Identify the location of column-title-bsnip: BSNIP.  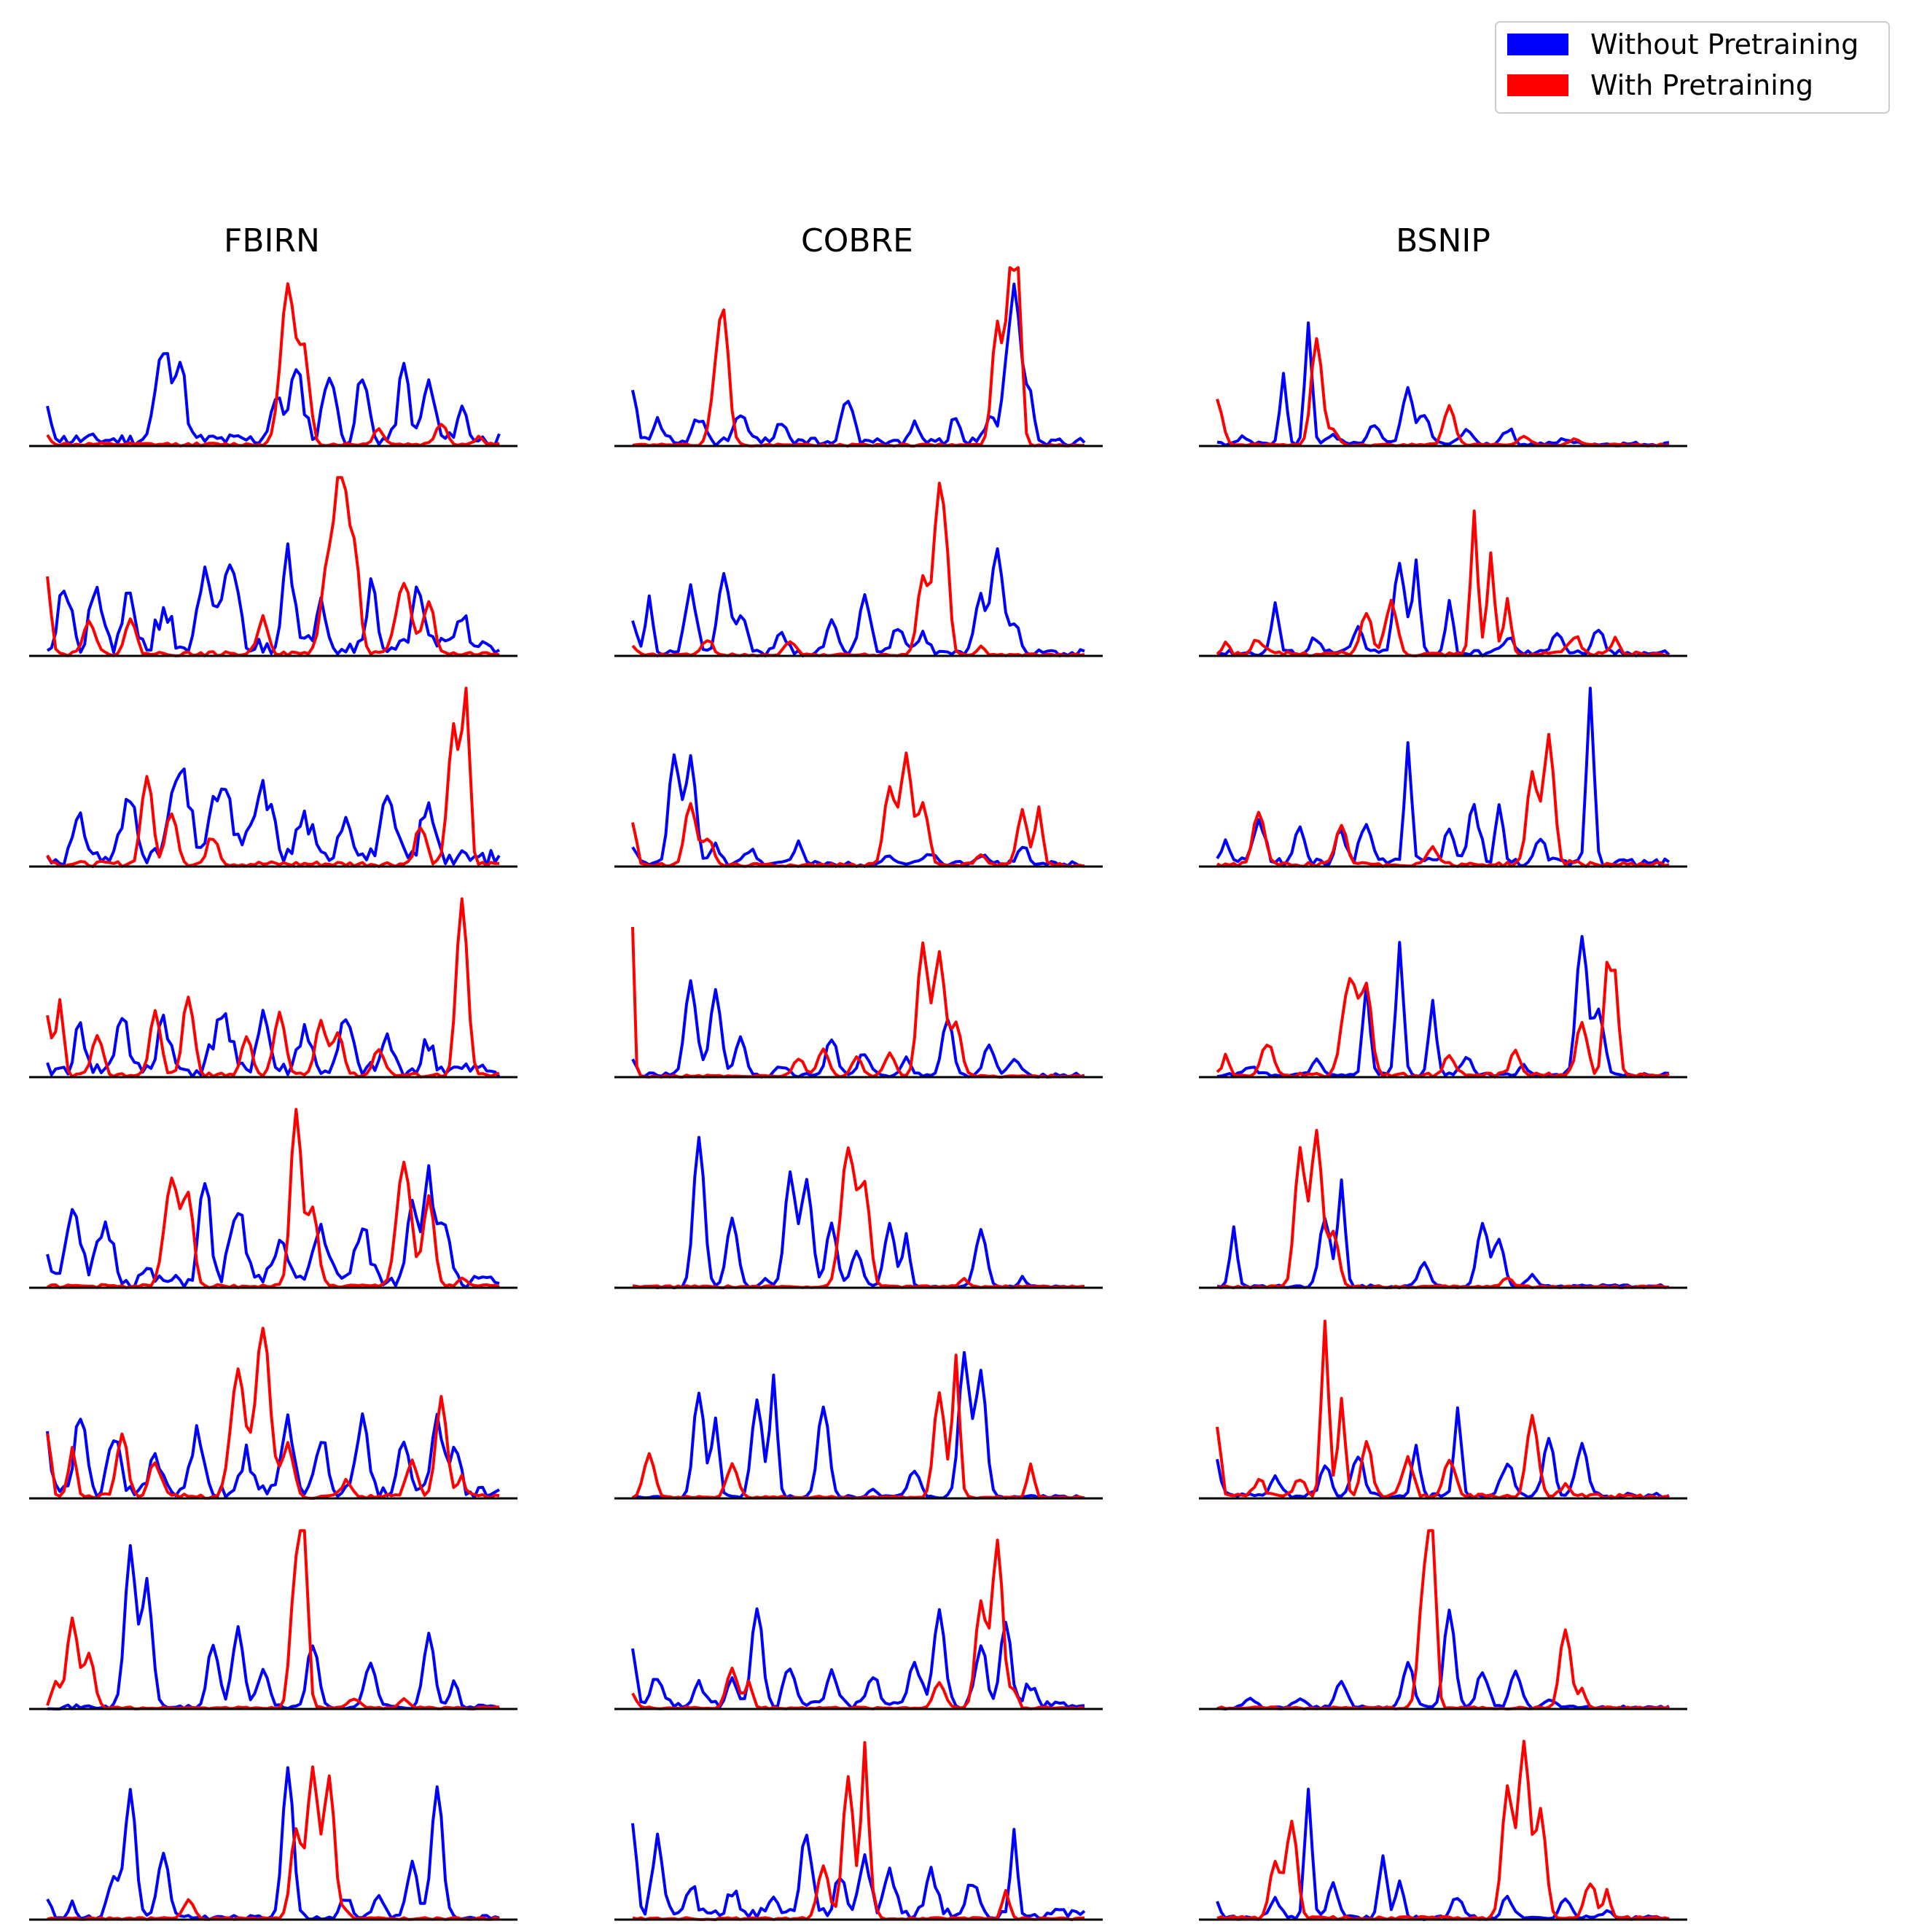
(1443, 240).